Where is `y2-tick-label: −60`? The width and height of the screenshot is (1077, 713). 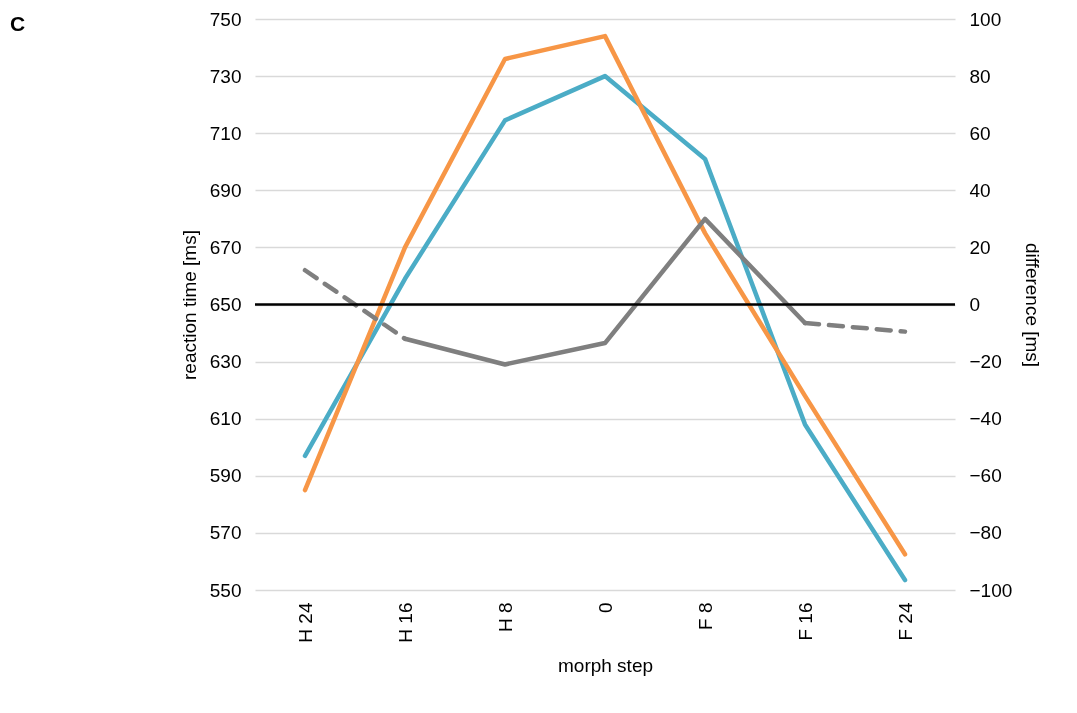 y2-tick-label: −60 is located at coordinates (985, 476).